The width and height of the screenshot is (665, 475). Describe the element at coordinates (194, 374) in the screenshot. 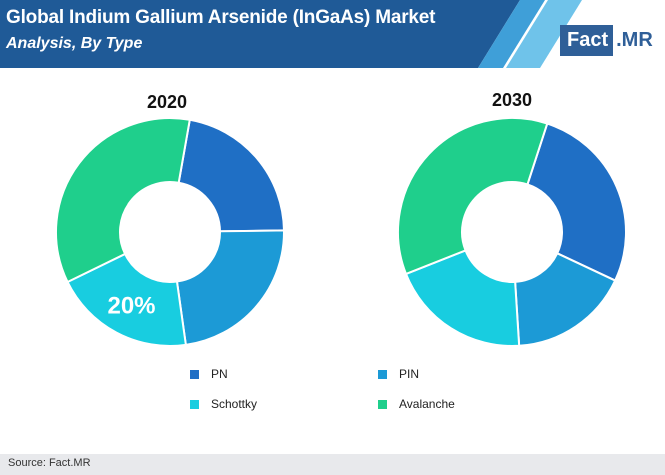

I see `legend-swatch-pn` at that location.